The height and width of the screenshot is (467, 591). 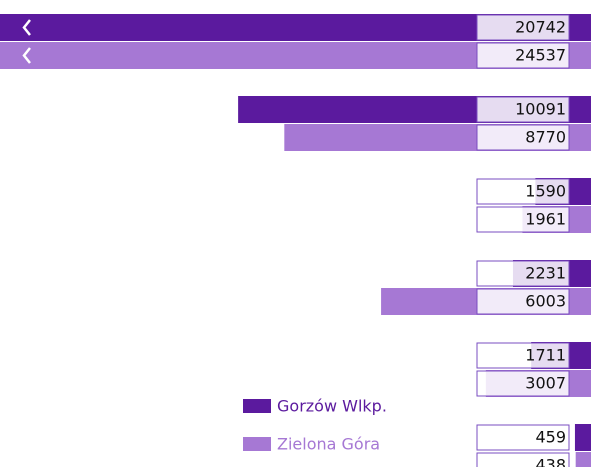 I want to click on value-label: 1590, so click(x=545, y=191).